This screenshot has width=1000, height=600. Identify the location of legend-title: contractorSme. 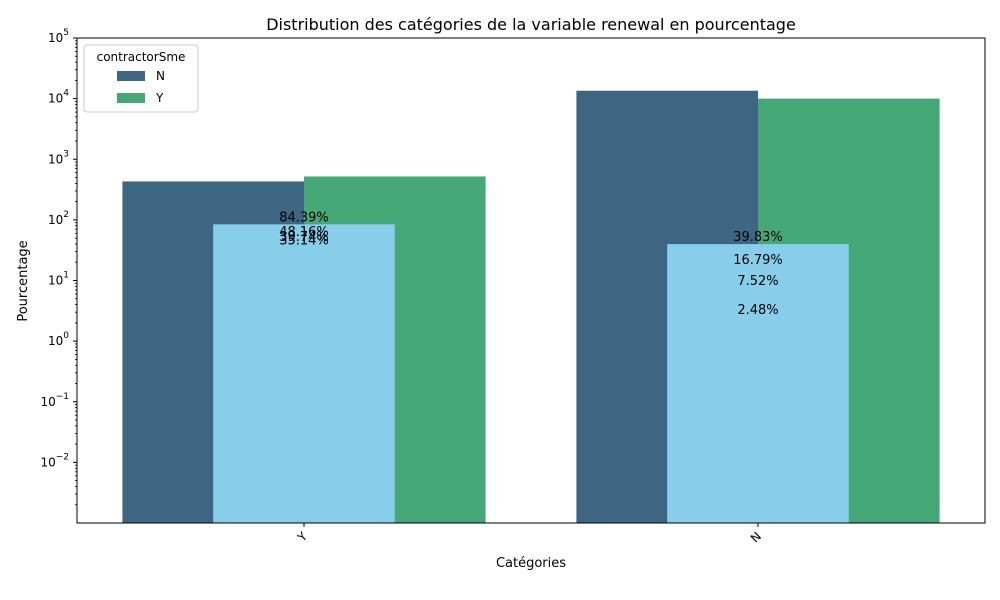
(141, 57).